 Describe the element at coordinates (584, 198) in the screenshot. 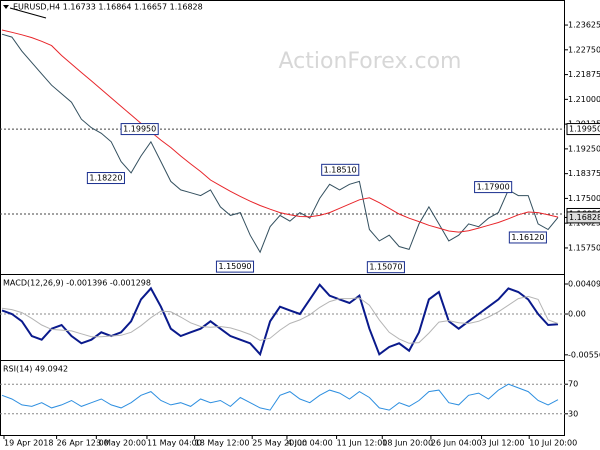

I see `y-tick-label: 1.17500` at that location.